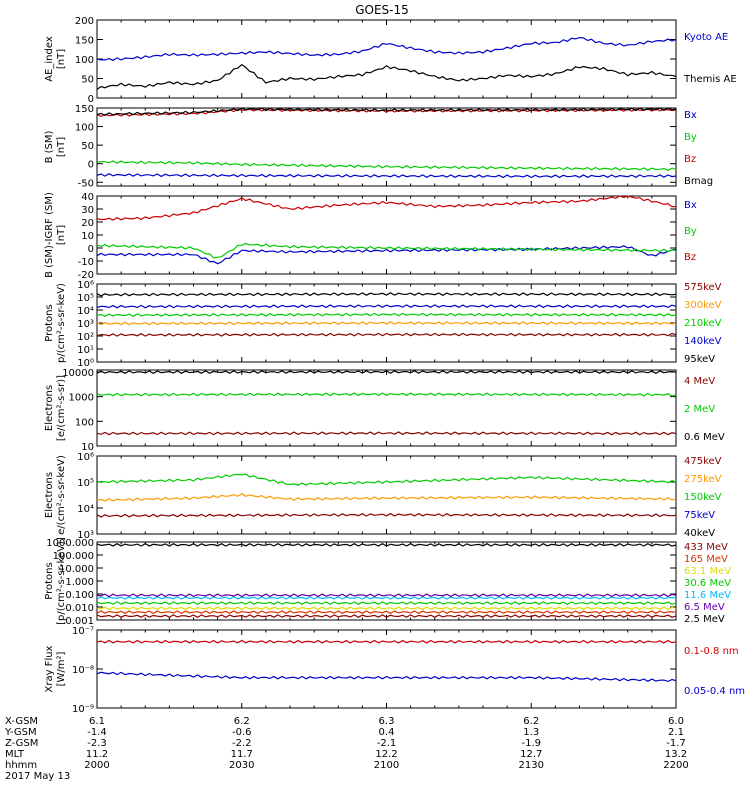  Describe the element at coordinates (97, 743) in the screenshot. I see `cell-value: -2.3` at that location.